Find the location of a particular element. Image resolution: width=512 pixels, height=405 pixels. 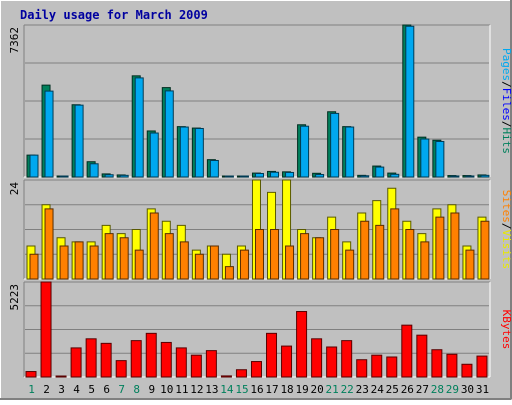

x-tick-label: 13 is located at coordinates (211, 389).